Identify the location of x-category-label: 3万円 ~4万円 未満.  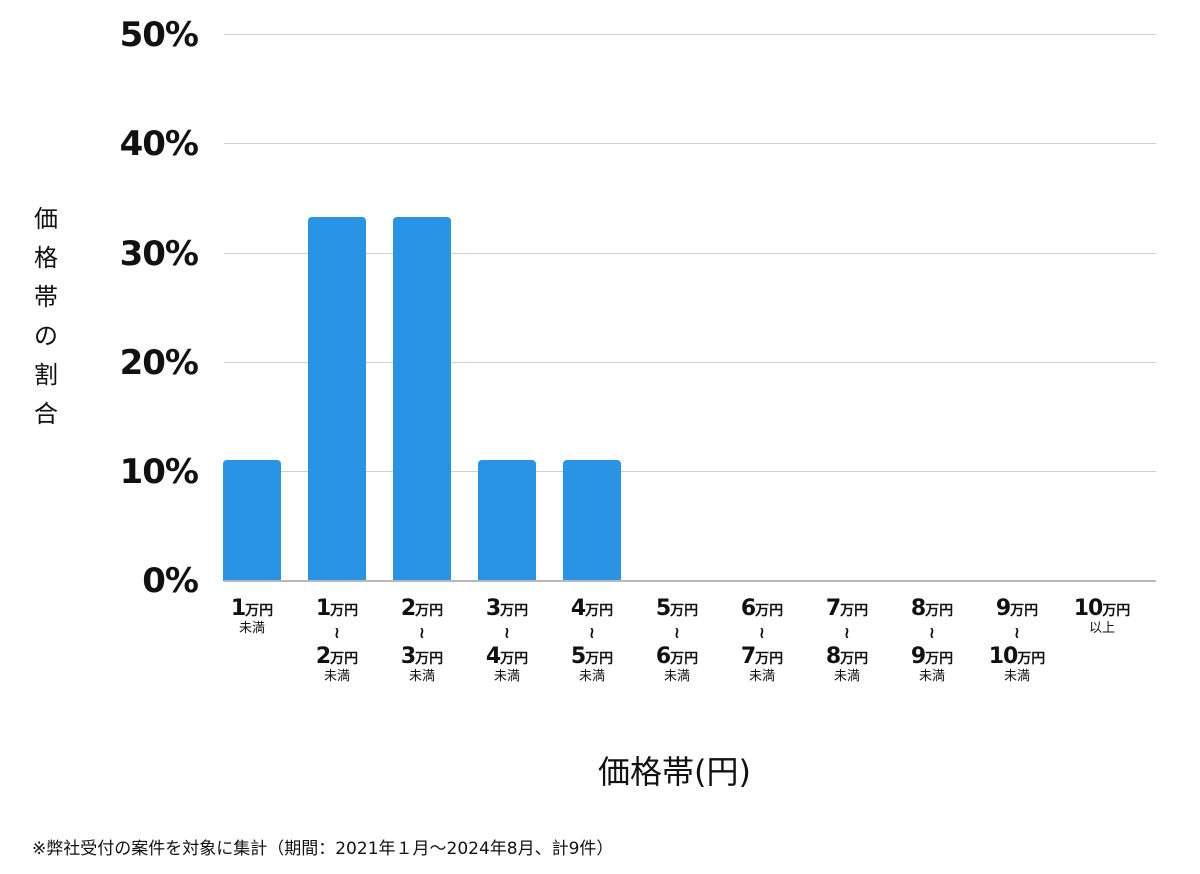
(507, 640).